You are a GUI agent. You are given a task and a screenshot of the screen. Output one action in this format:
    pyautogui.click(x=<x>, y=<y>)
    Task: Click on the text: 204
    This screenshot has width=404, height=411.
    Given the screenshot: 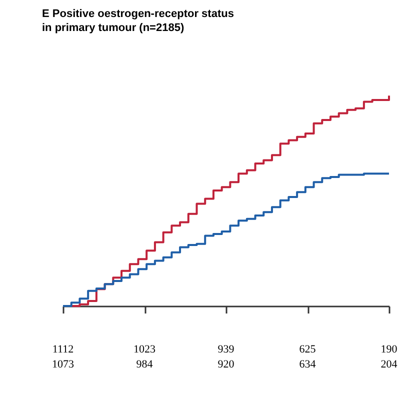 What is the action you would take?
    pyautogui.click(x=389, y=364)
    